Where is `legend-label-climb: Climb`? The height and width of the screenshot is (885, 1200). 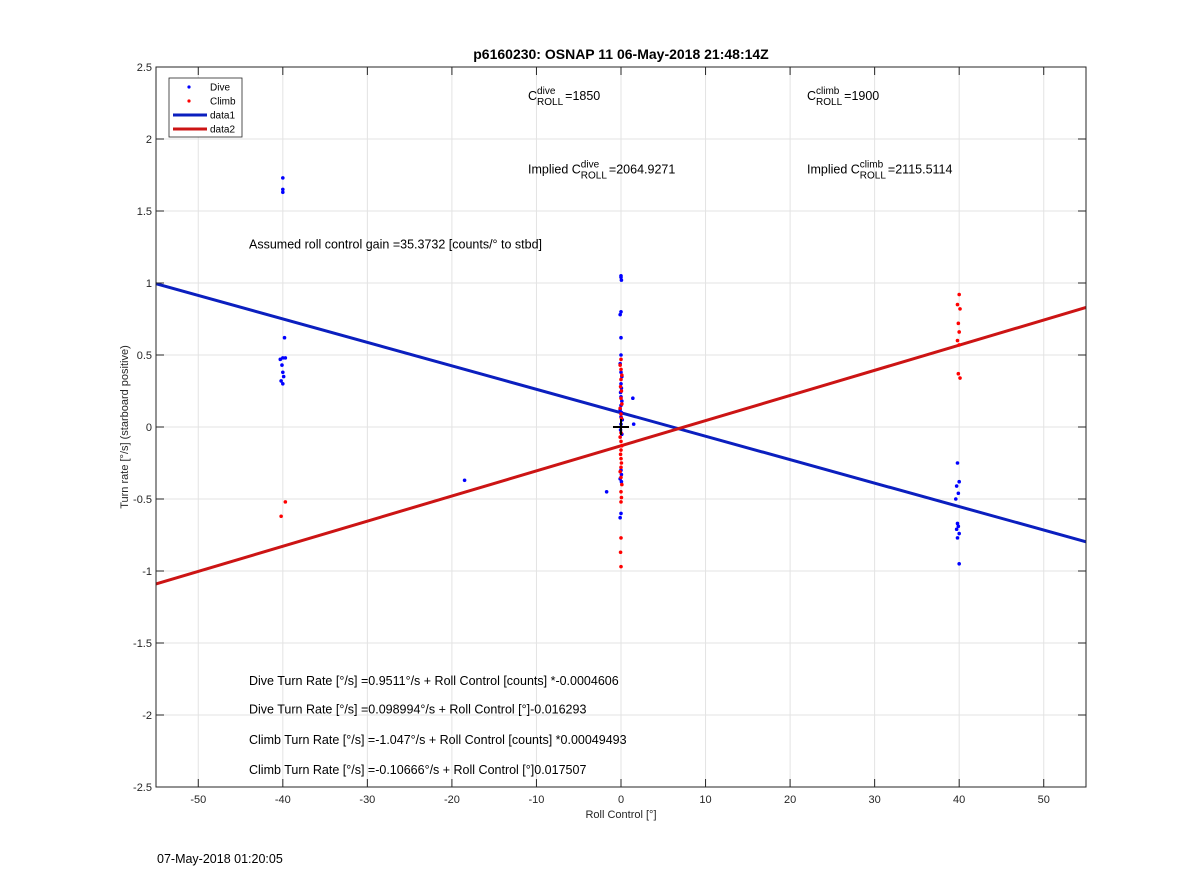 legend-label-climb: Climb is located at coordinates (223, 102).